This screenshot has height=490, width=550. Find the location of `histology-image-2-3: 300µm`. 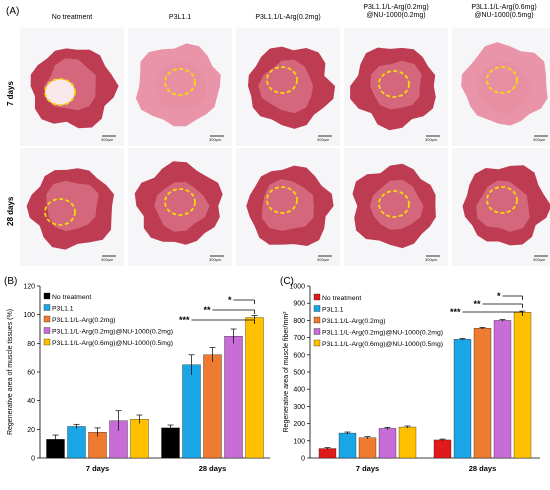

histology-image-2-3: 300µm is located at coordinates (288, 207).